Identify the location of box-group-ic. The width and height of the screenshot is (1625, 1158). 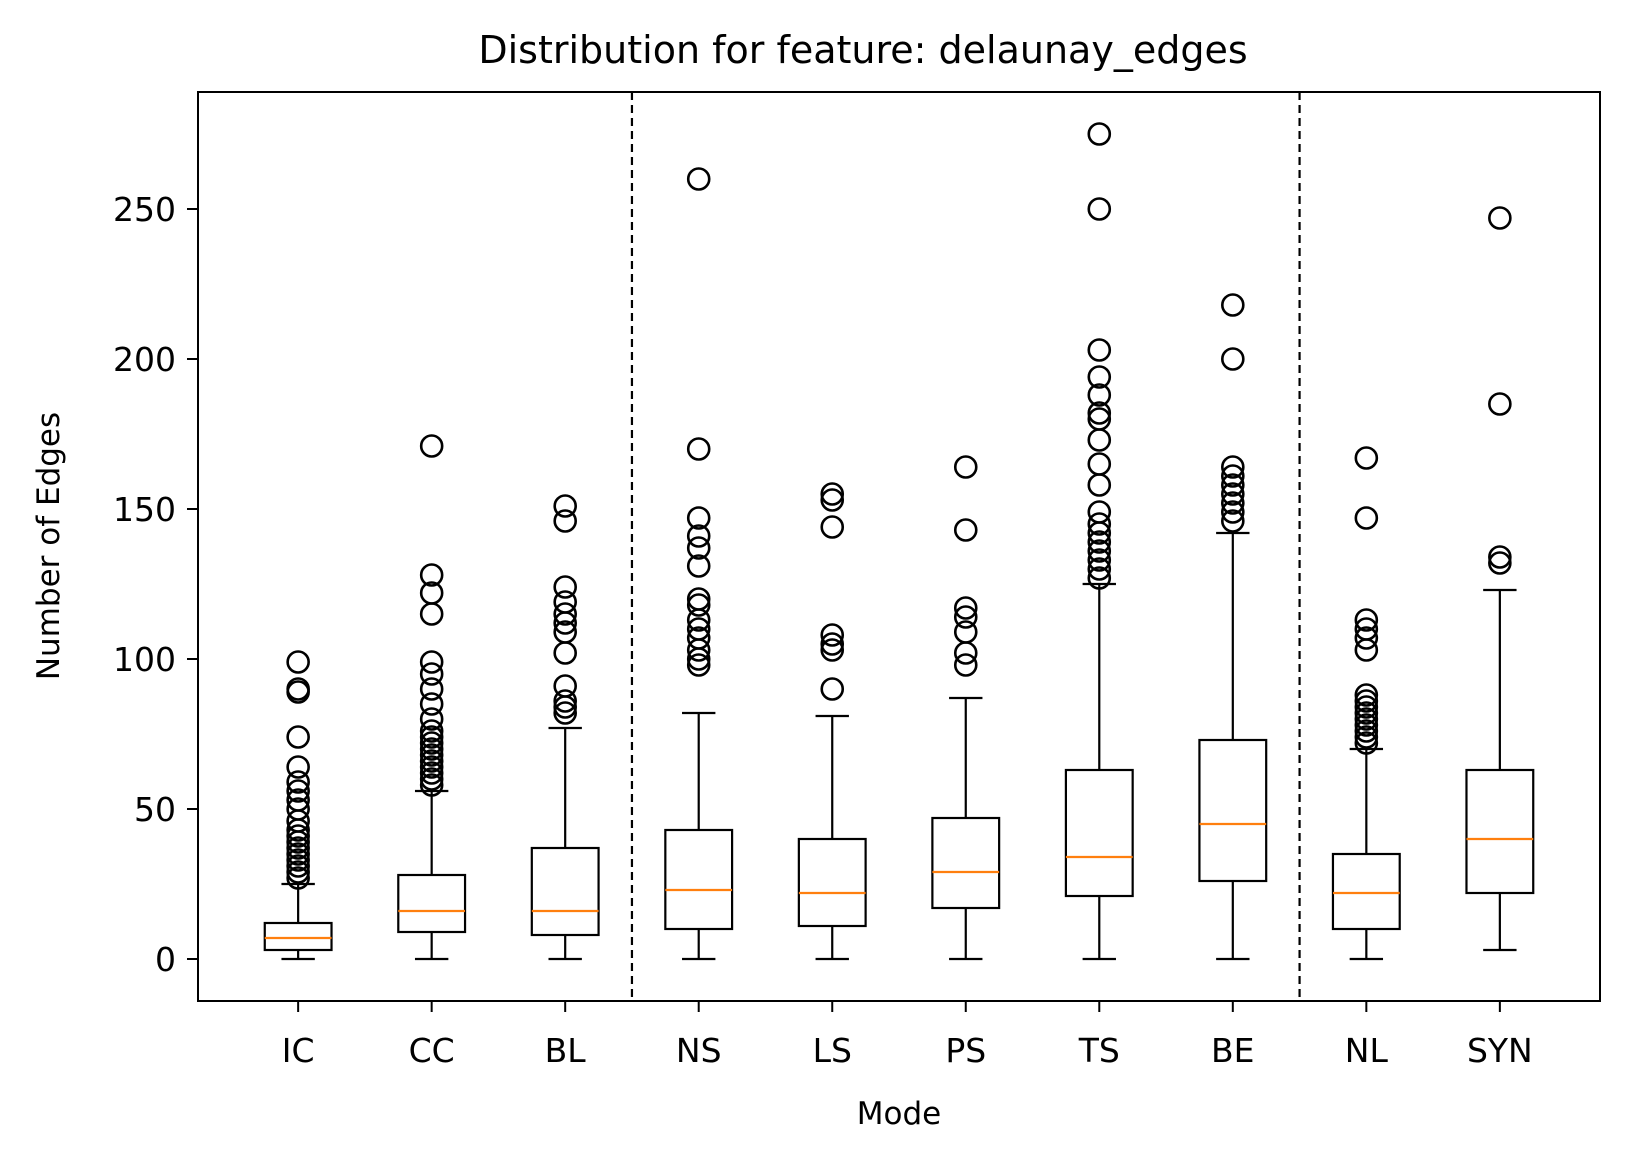
(298, 805).